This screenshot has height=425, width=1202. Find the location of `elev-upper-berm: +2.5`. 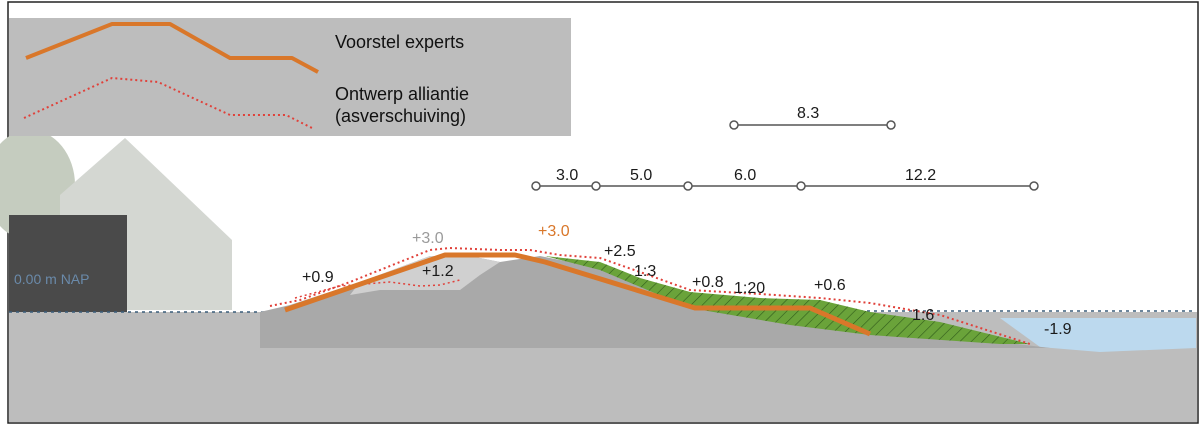

elev-upper-berm: +2.5 is located at coordinates (620, 251).